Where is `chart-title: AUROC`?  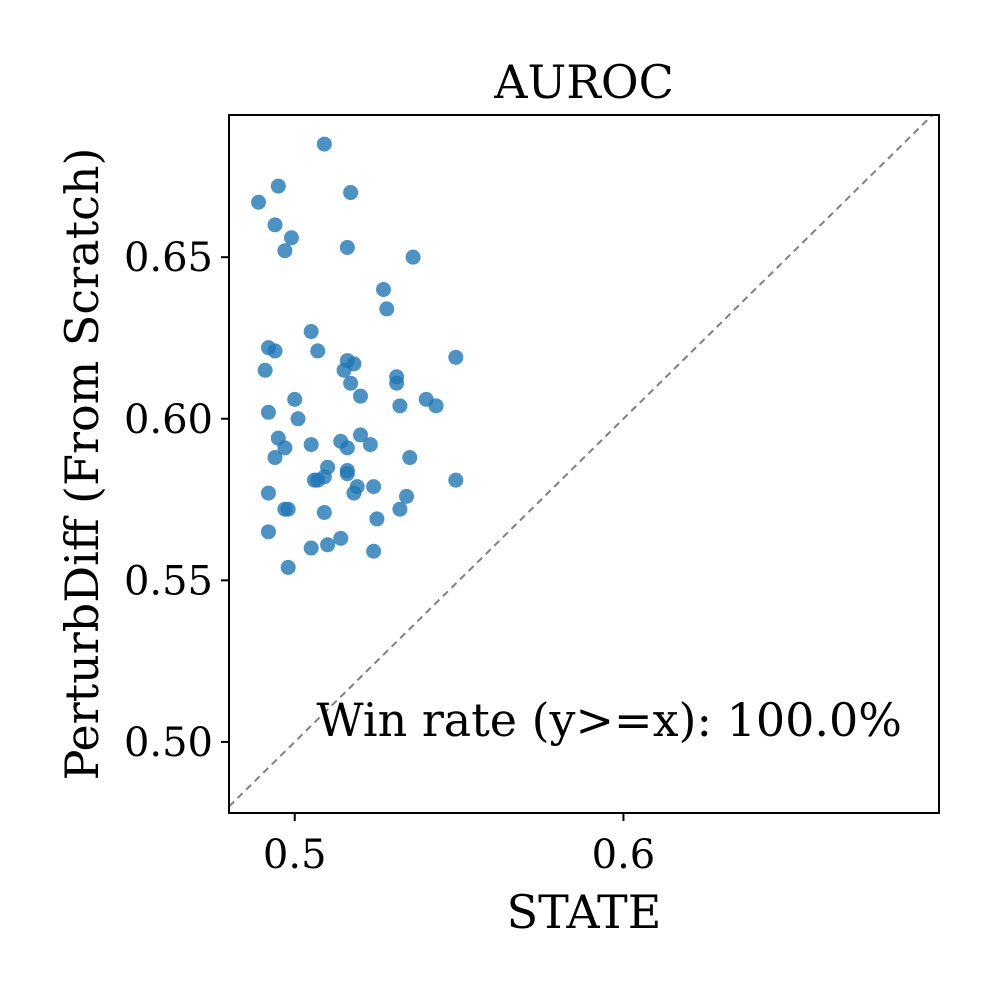
chart-title: AUROC is located at coordinates (583, 82).